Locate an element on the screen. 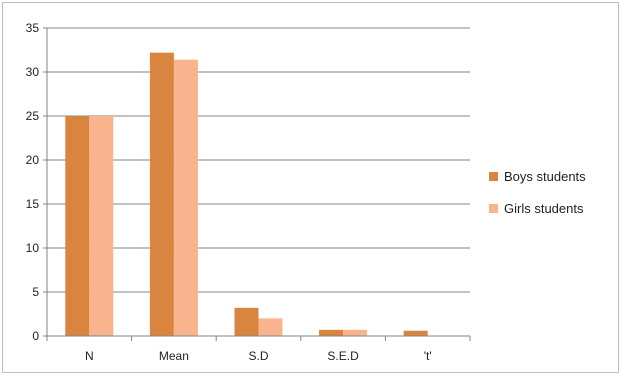  y-tick-label: 35 is located at coordinates (33, 28).